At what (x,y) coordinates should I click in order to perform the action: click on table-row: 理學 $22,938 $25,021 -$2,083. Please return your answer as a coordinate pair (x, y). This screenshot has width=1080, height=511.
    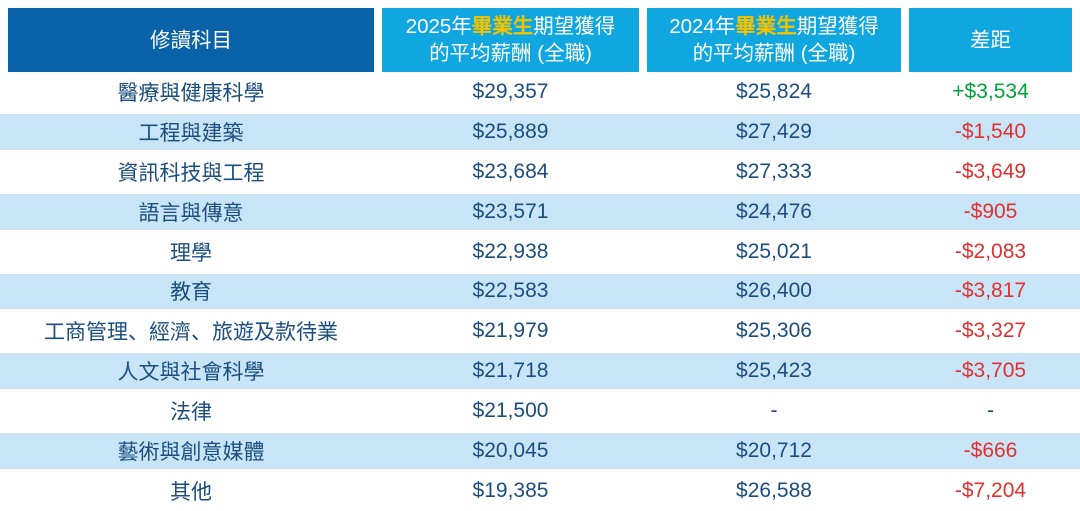
    Looking at the image, I should click on (540, 252).